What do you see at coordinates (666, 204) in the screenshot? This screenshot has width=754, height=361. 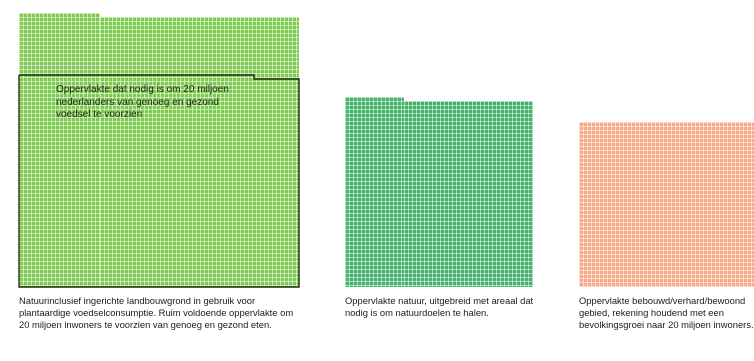 I see `built-area-block` at bounding box center [666, 204].